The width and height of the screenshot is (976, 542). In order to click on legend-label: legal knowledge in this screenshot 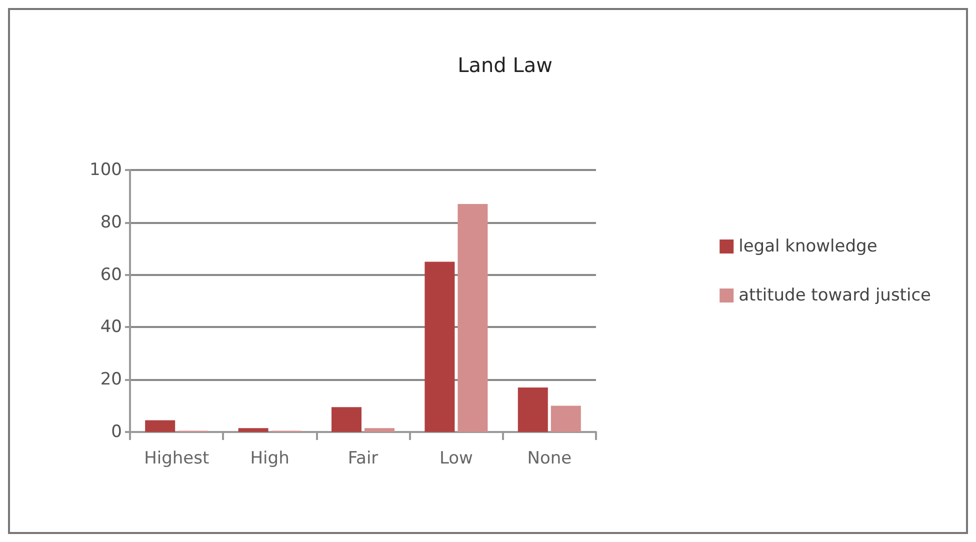, I will do `click(808, 246)`.